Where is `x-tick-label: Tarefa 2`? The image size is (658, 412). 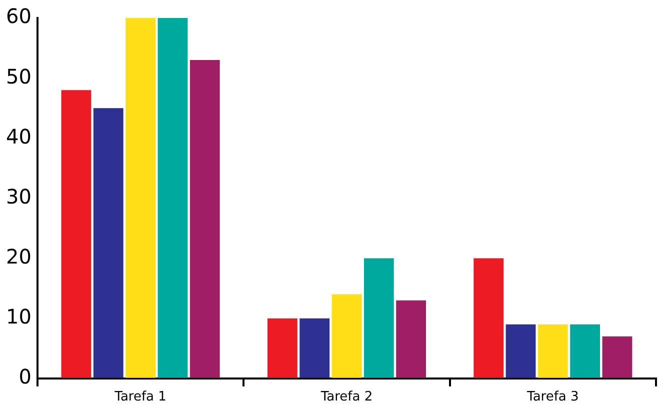 x-tick-label: Tarefa 2 is located at coordinates (346, 397).